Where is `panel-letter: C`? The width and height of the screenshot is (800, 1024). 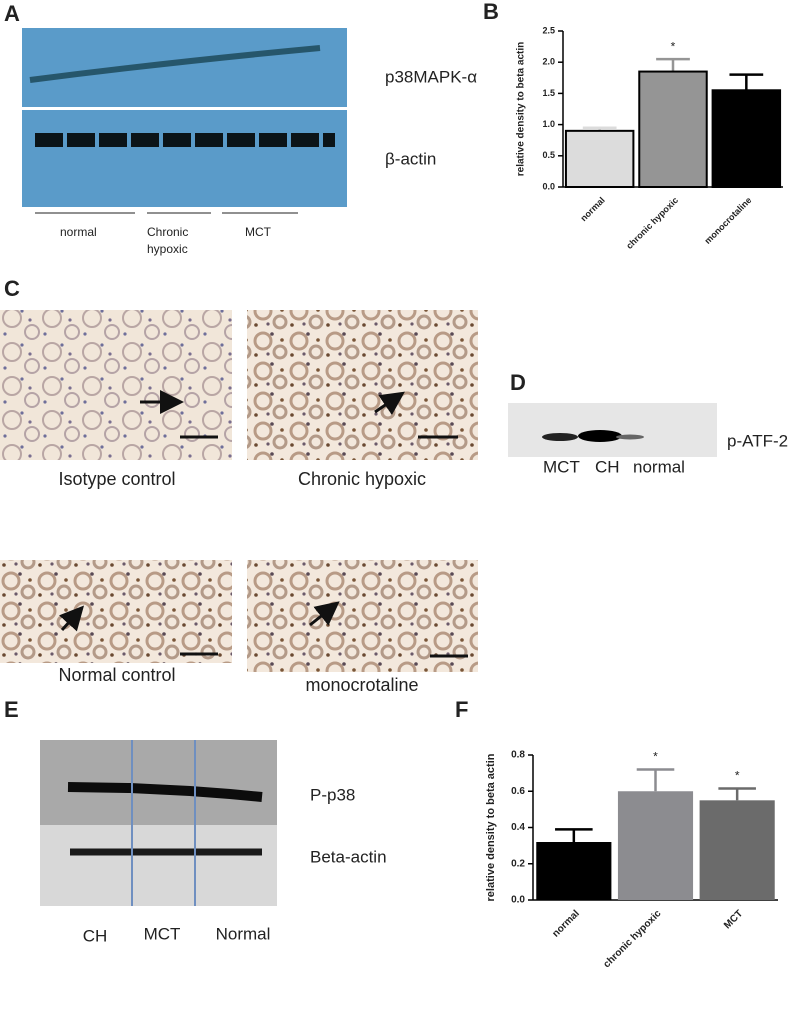 panel-letter: C is located at coordinates (12, 288).